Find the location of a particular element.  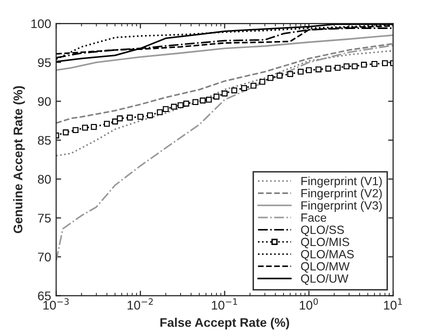

y-tick-label: 70 is located at coordinates (44, 257).